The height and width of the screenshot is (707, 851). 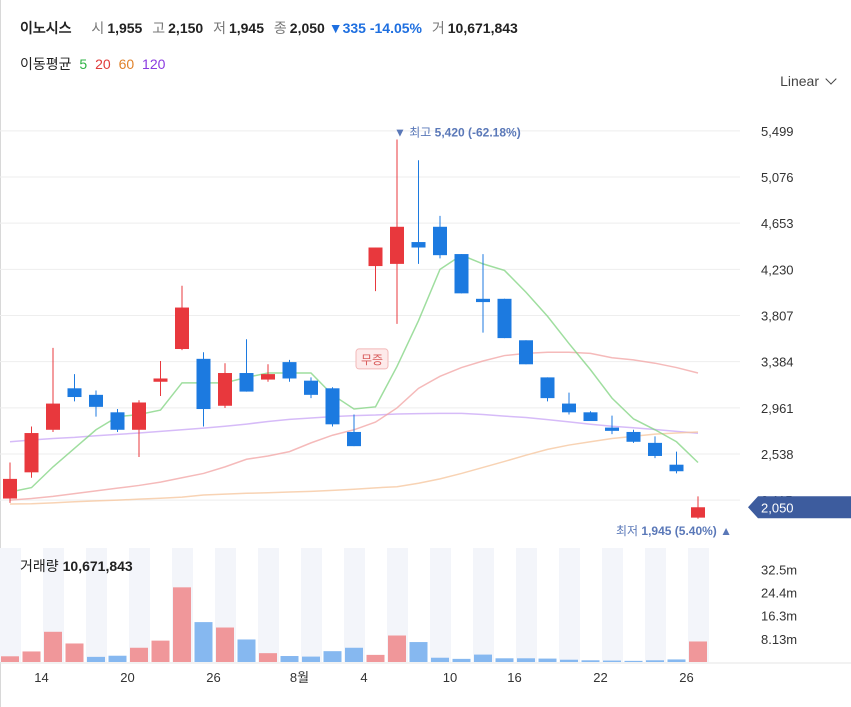 I want to click on y-tick-label: 3,807, so click(x=777, y=316).